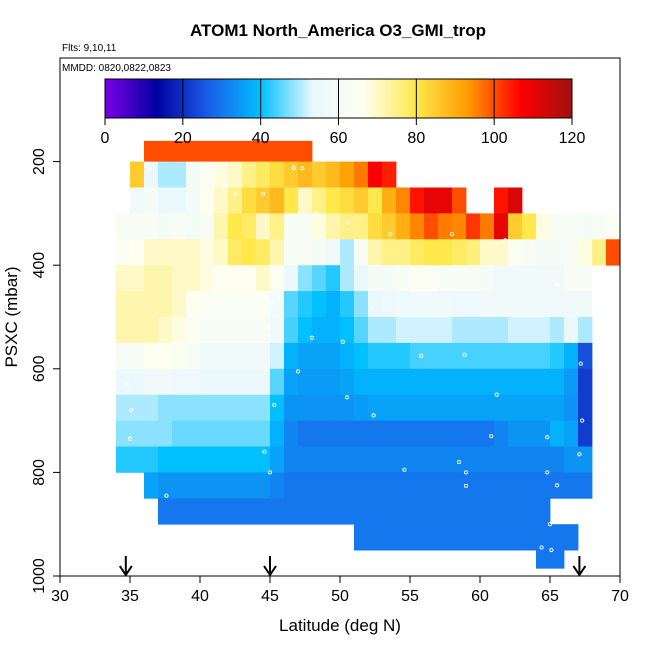 This screenshot has height=650, width=650. Describe the element at coordinates (480, 596) in the screenshot. I see `x-tick-label: 60` at that location.